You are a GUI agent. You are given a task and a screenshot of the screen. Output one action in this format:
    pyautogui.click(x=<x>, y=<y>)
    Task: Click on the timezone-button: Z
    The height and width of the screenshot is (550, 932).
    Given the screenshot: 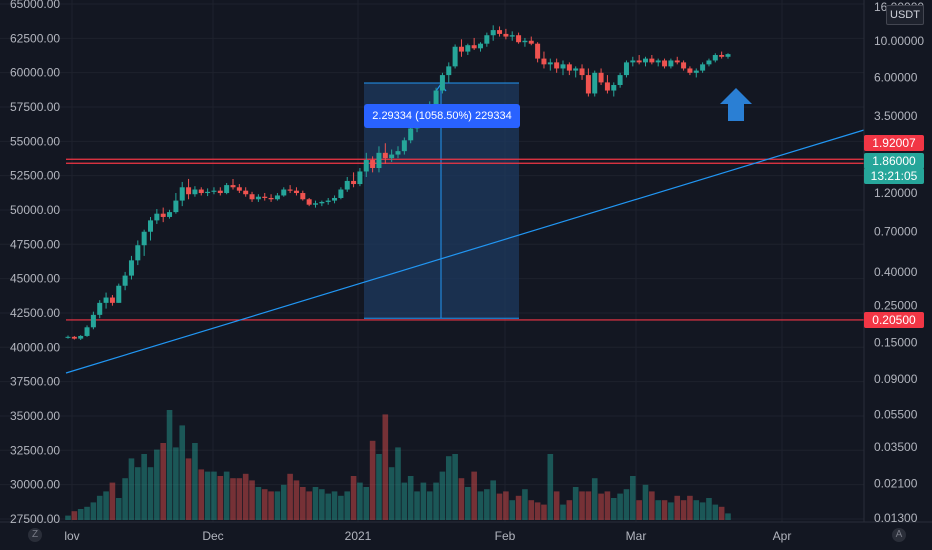 What is the action you would take?
    pyautogui.click(x=35, y=535)
    